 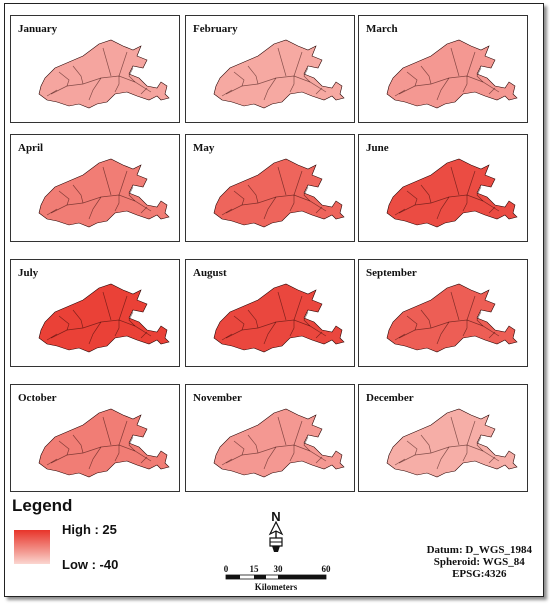 What do you see at coordinates (443, 313) in the screenshot?
I see `map-panel-september: September` at bounding box center [443, 313].